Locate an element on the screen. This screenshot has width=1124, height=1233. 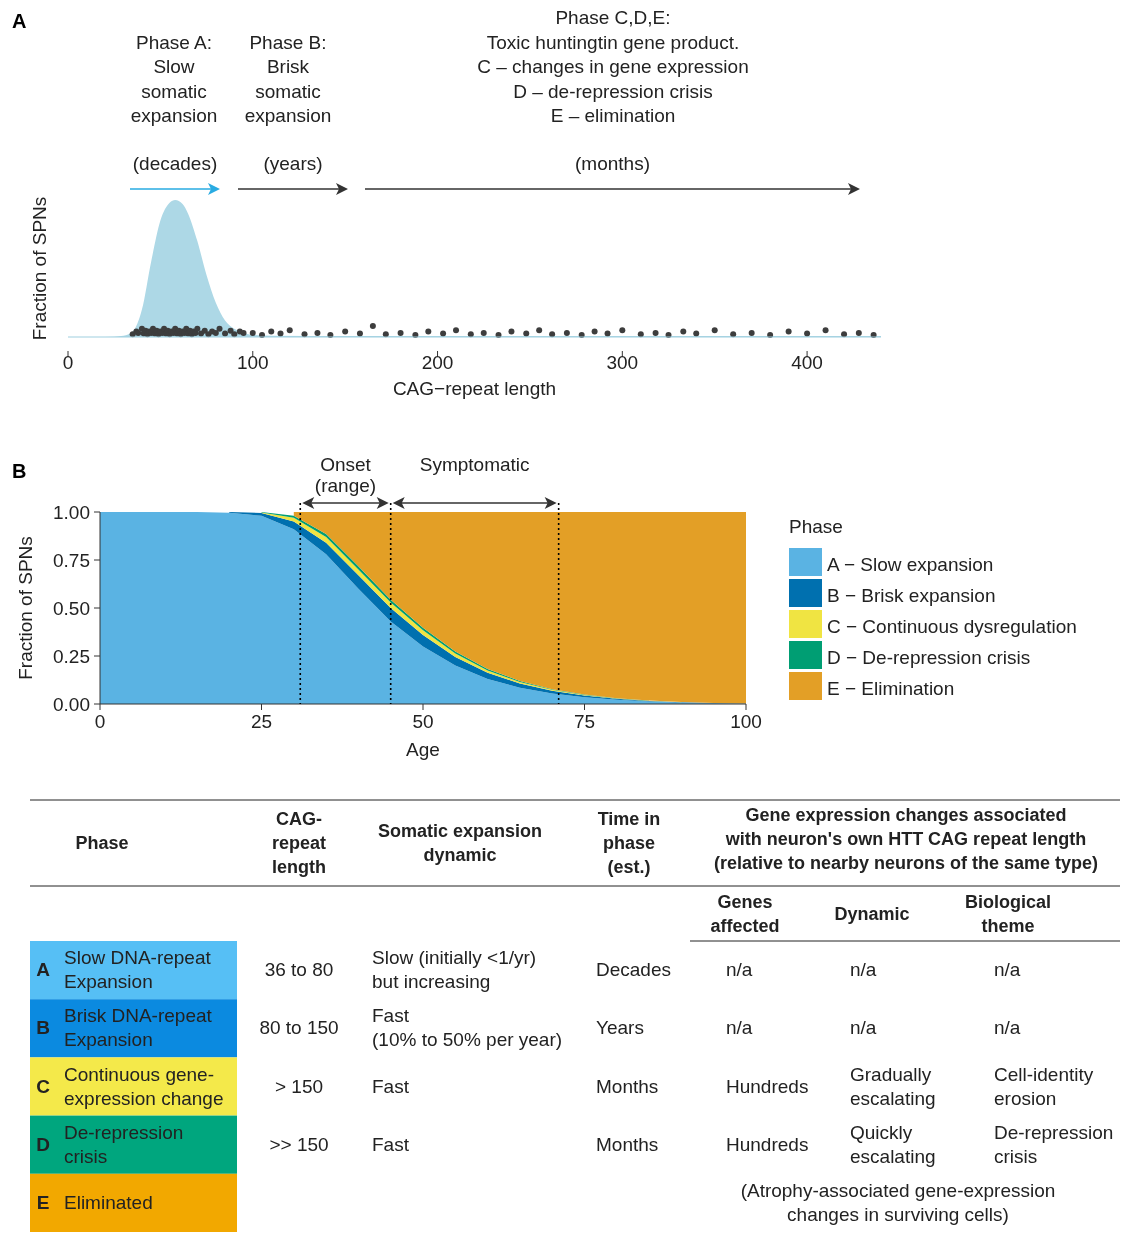
x-tick-label: 25 is located at coordinates (261, 721).